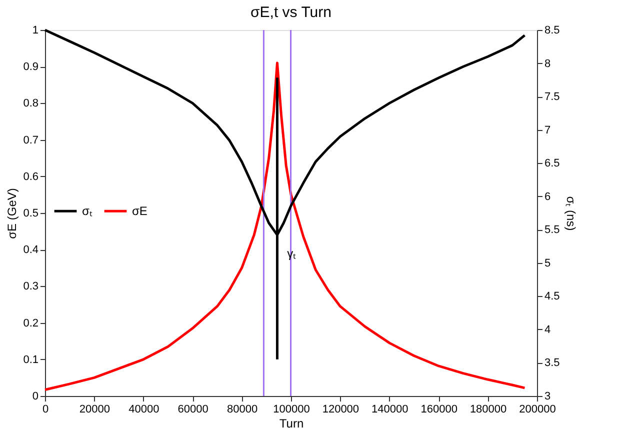 The width and height of the screenshot is (634, 441). Describe the element at coordinates (488, 410) in the screenshot. I see `x-tick-label: 180000` at that location.